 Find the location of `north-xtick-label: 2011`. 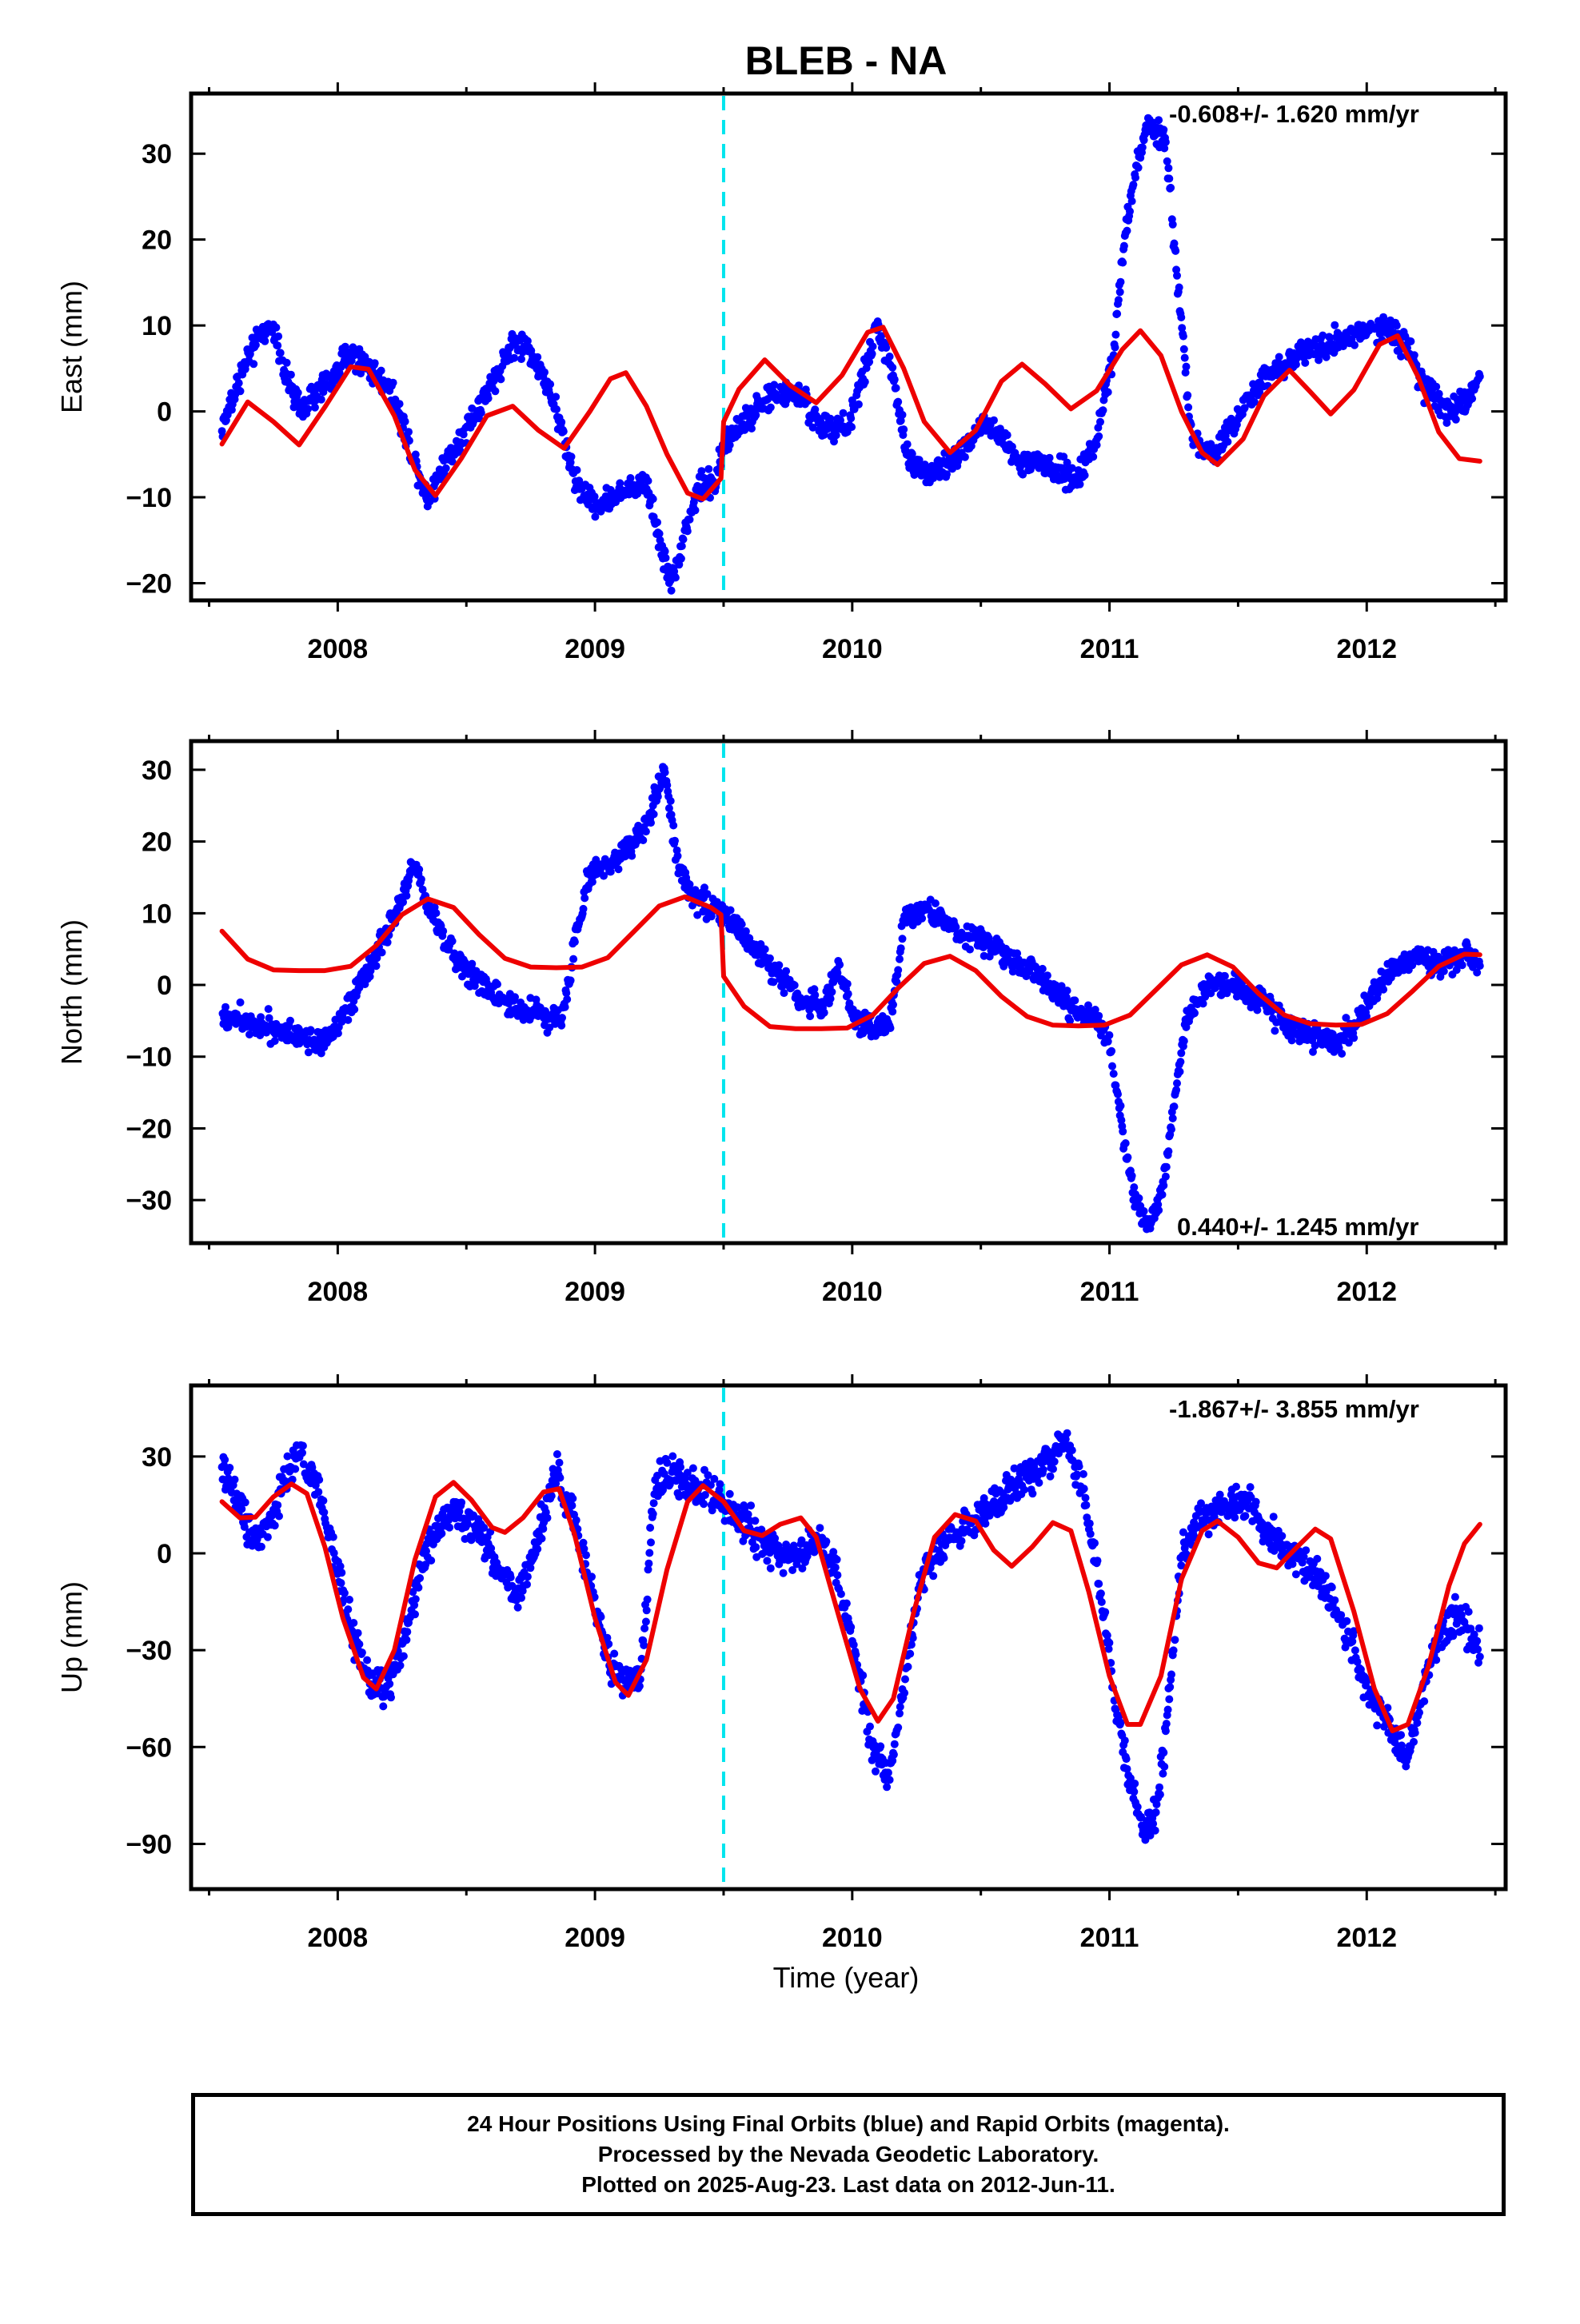

north-xtick-label: 2011 is located at coordinates (1109, 1292).